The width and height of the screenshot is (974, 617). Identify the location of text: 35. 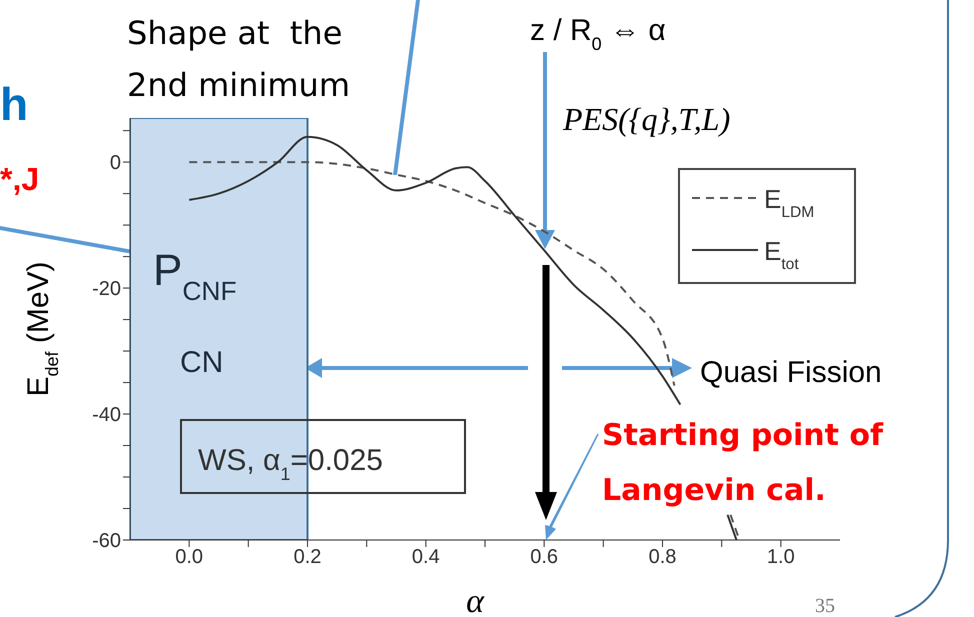
(825, 606).